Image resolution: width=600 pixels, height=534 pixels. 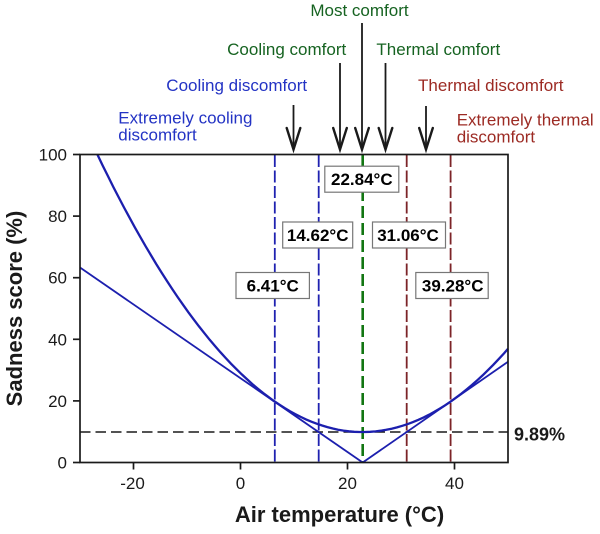 What do you see at coordinates (525, 120) in the screenshot?
I see `svg-text: Extremely thermal` at bounding box center [525, 120].